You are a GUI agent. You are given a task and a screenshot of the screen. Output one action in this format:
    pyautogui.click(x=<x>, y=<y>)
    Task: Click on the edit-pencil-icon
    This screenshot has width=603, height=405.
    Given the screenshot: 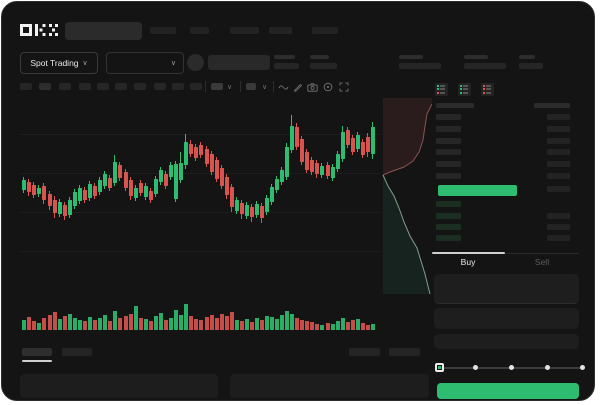 What is the action you would take?
    pyautogui.click(x=297, y=87)
    